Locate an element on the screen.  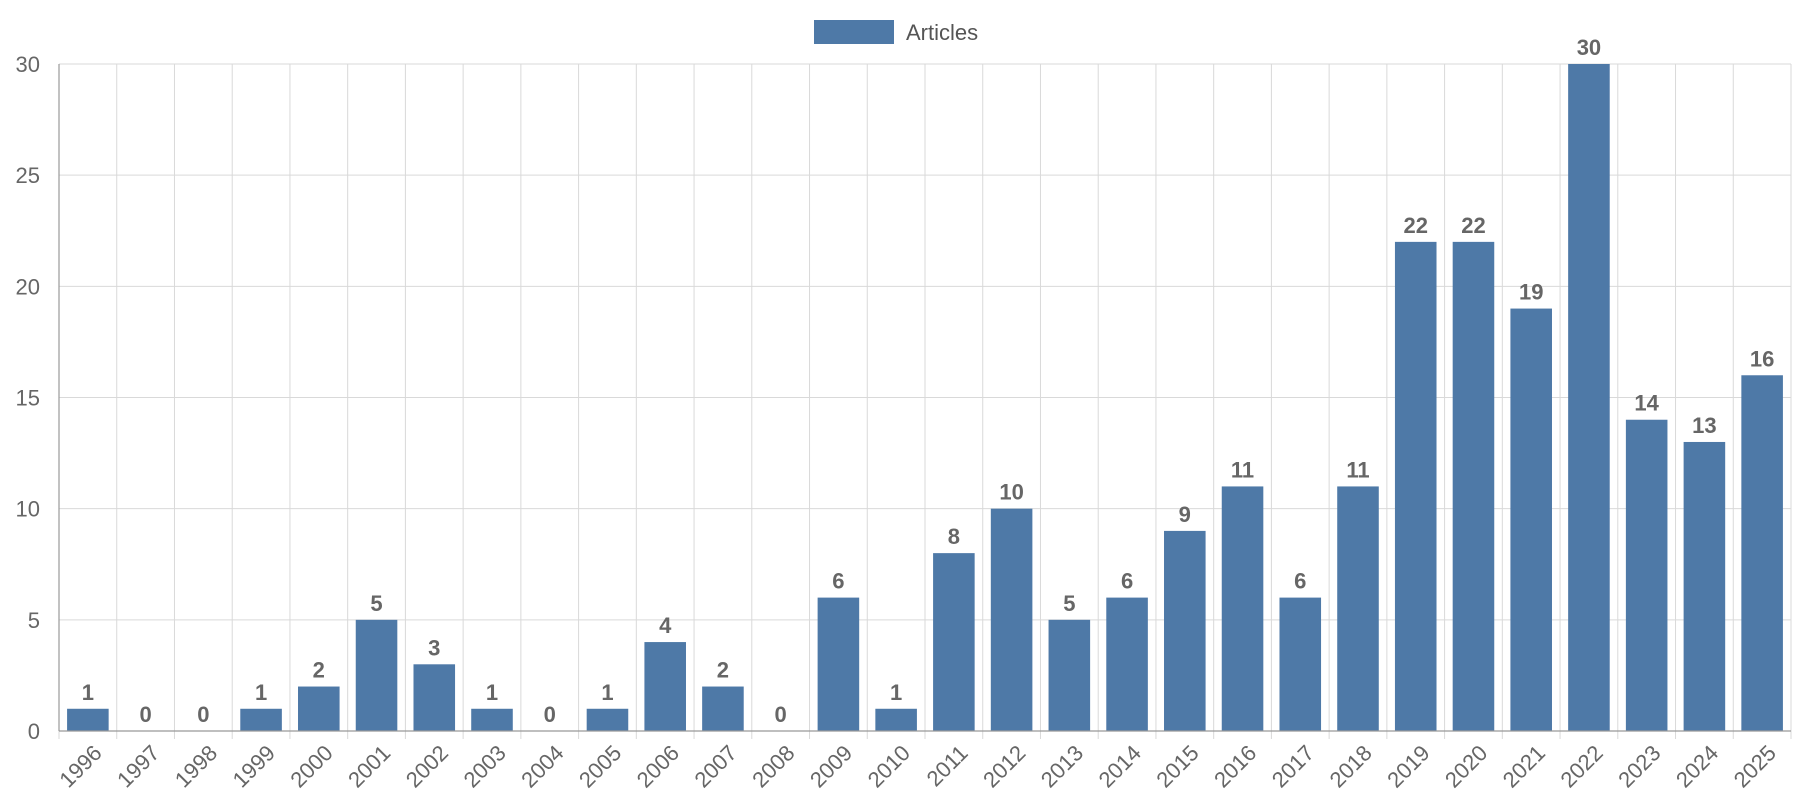
x-tick-label: 1998 is located at coordinates (196, 766).